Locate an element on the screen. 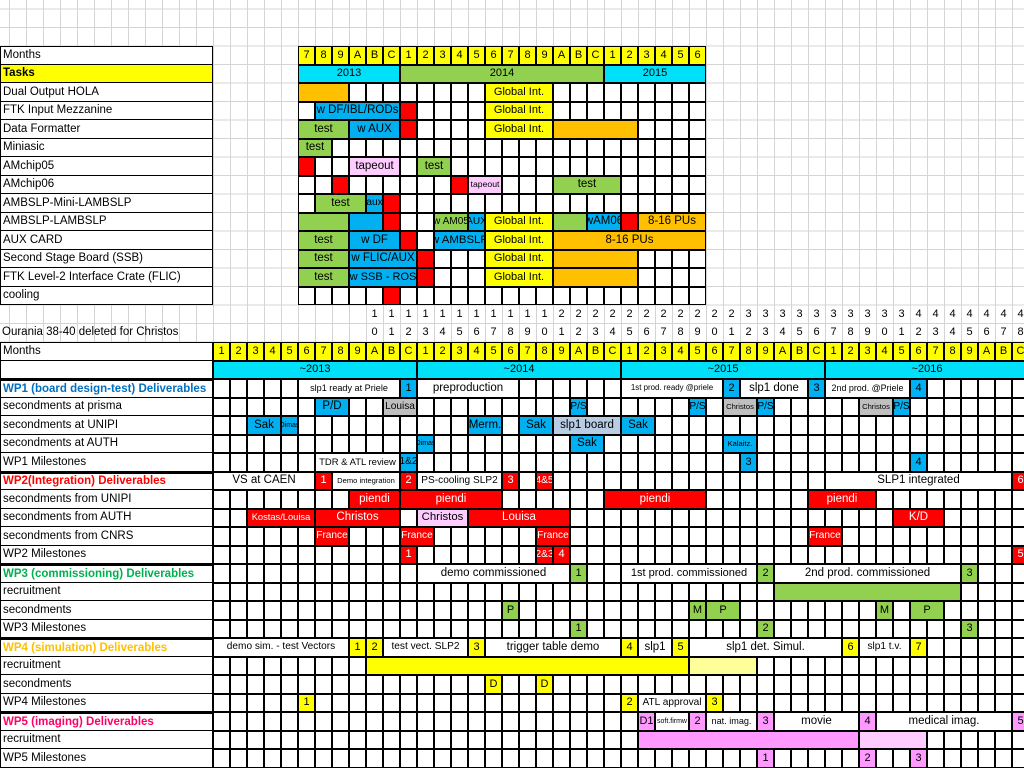  plan-bar: P/D is located at coordinates (332, 406).